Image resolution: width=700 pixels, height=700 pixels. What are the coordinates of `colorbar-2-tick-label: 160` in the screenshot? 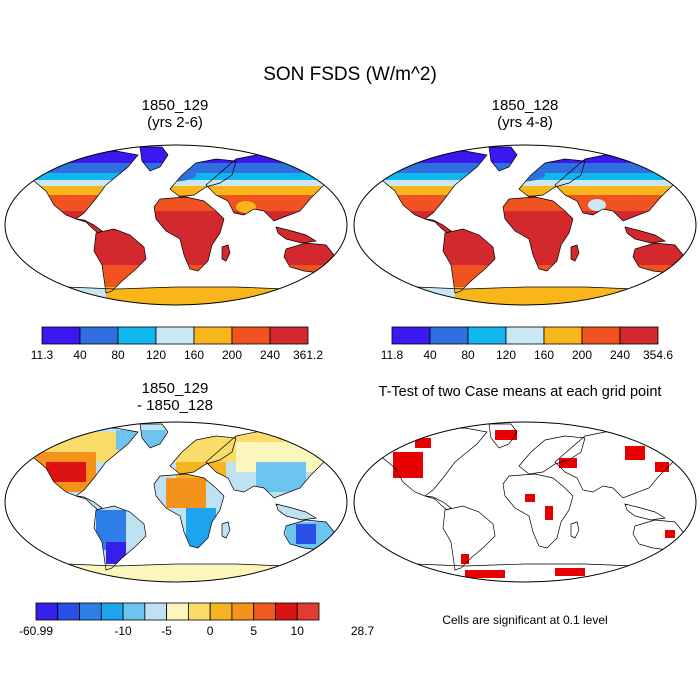 It's located at (544, 355).